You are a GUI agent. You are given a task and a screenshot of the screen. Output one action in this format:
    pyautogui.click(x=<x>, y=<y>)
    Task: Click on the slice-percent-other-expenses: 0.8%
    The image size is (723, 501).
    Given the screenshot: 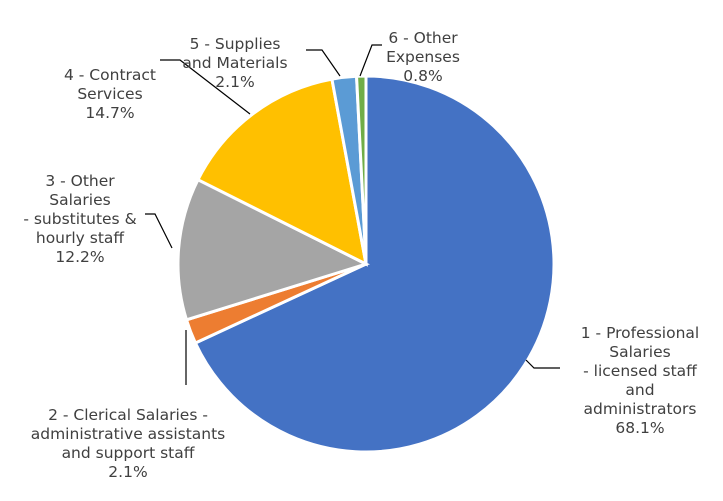 What is the action you would take?
    pyautogui.click(x=423, y=76)
    